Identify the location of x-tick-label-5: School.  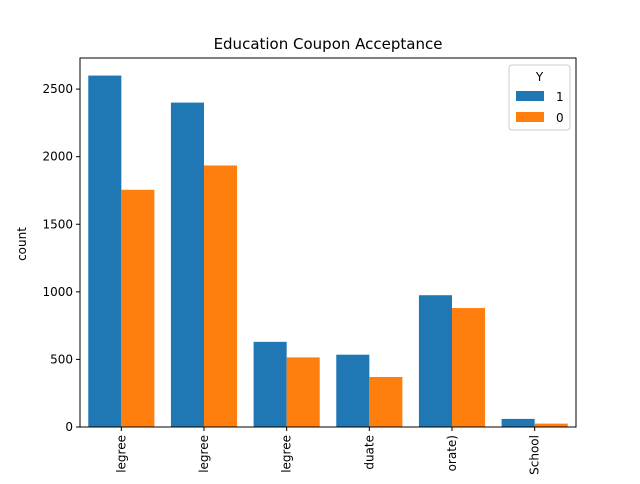
(535, 455).